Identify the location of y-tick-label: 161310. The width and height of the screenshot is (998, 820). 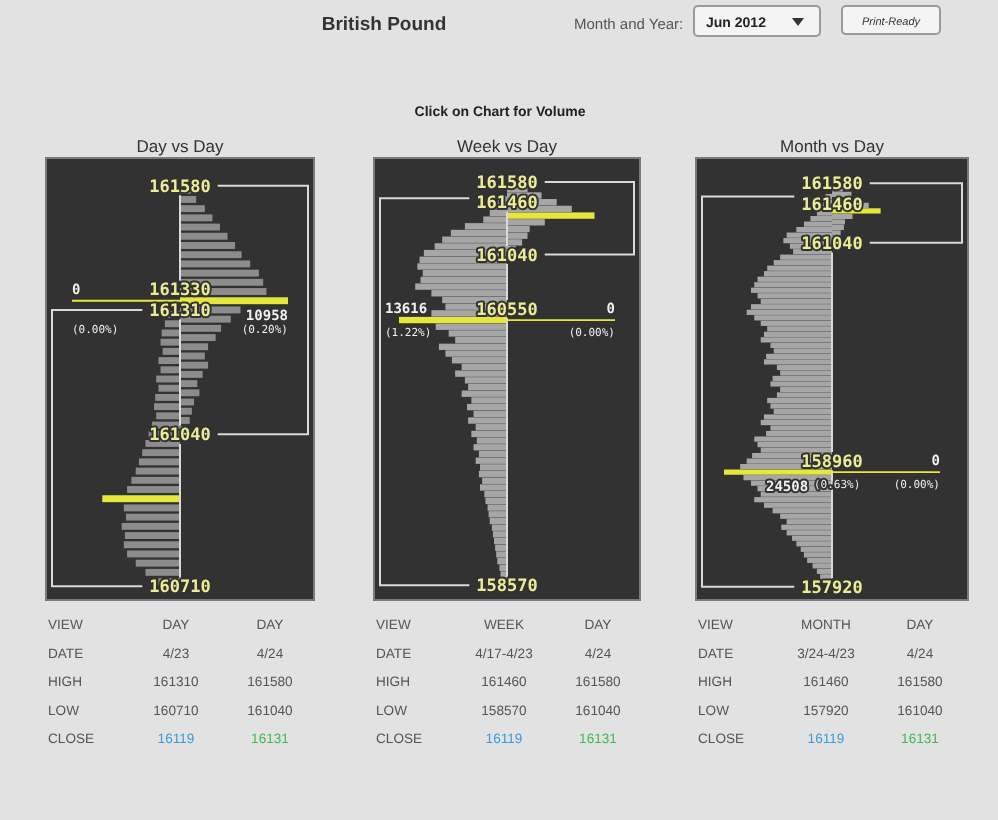
(180, 312).